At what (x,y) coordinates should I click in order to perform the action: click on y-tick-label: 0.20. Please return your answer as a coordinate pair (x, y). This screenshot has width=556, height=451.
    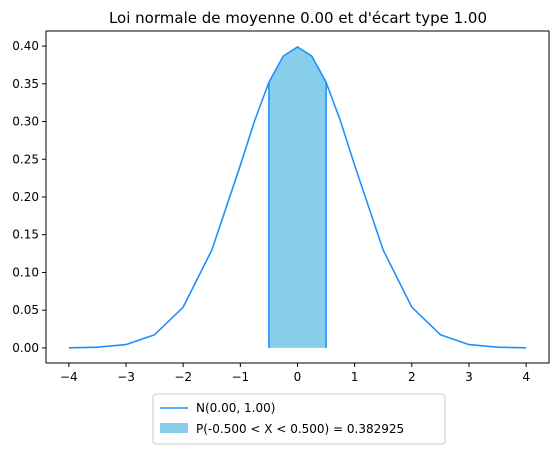
    Looking at the image, I should click on (25, 197).